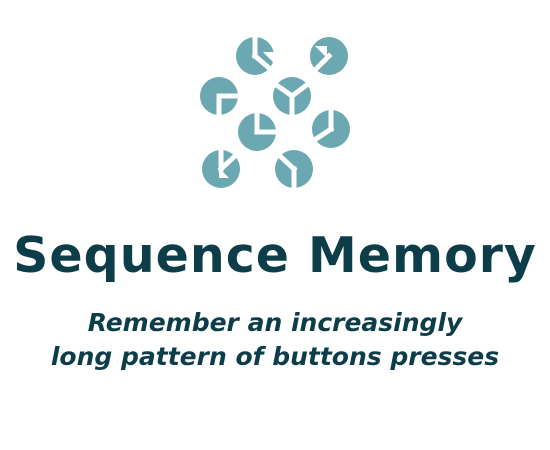 This screenshot has width=550, height=450. What do you see at coordinates (275, 255) in the screenshot?
I see `page-title: Sequence Memory` at bounding box center [275, 255].